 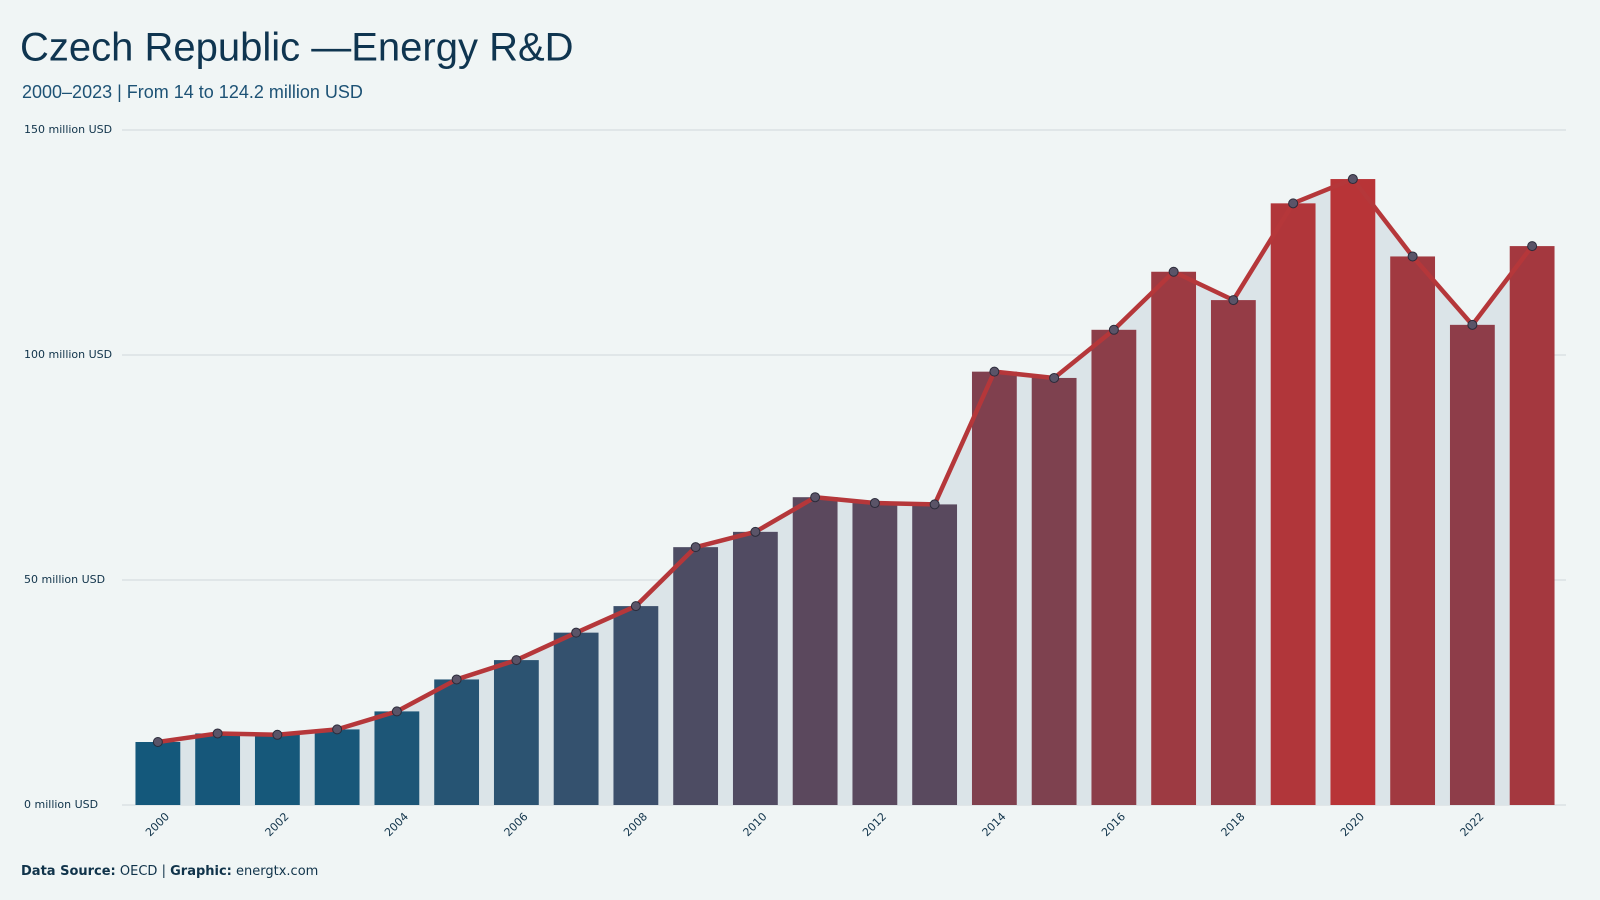 What do you see at coordinates (192, 92) in the screenshot?
I see `chart-subtitle: 2000–2023 | From 14 to 124.2 million USD` at bounding box center [192, 92].